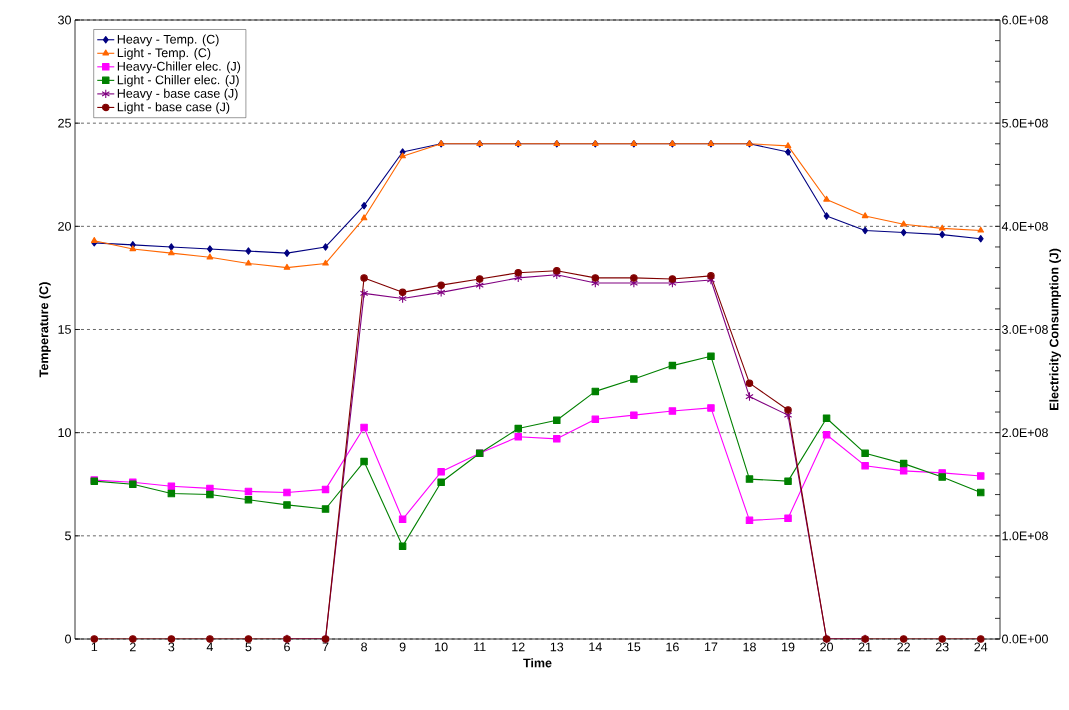 The width and height of the screenshot is (1069, 710). Describe the element at coordinates (173, 108) in the screenshot. I see `legend-label: Light - base case (J)` at that location.